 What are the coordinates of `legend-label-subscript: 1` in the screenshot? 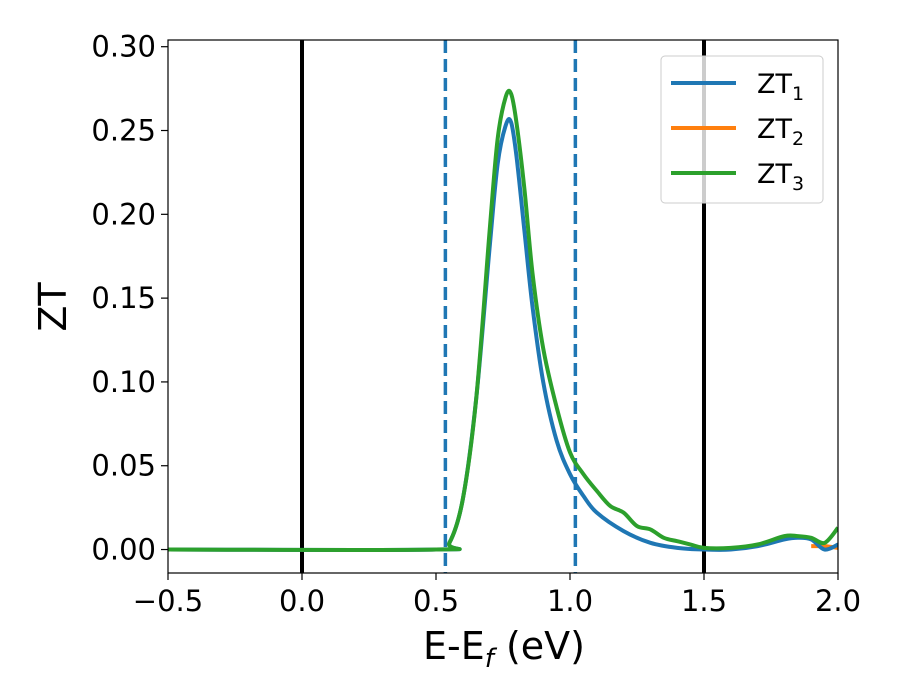 It's located at (798, 94).